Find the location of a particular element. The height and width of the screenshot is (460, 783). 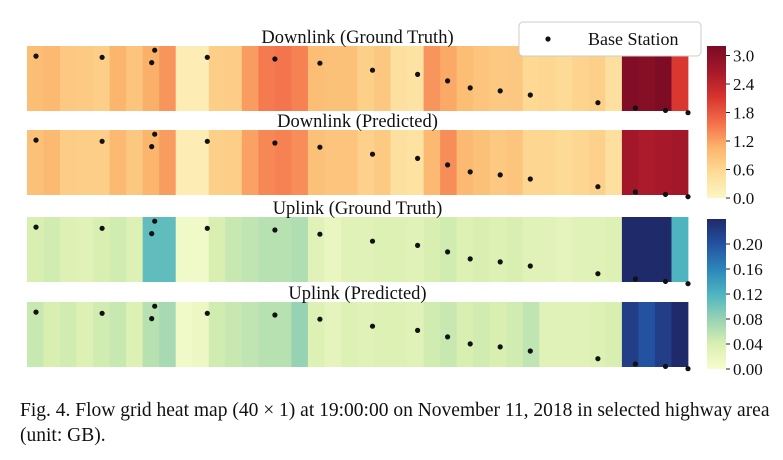

colorbar-tick-label: 1.8 is located at coordinates (743, 113).